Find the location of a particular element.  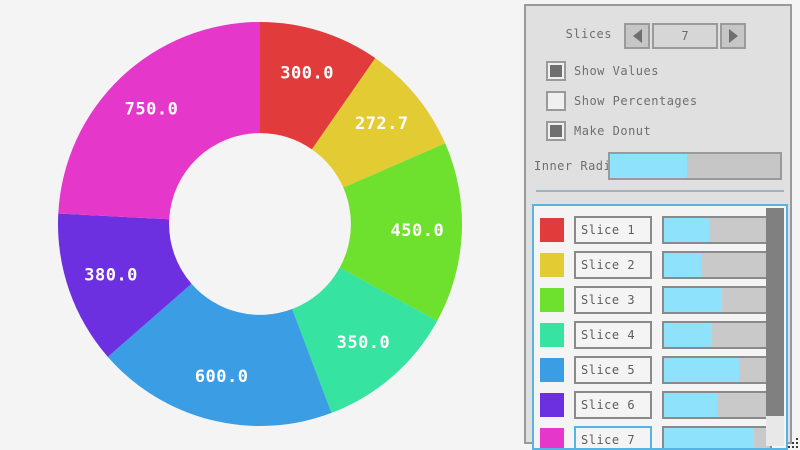

triangle-left-icon is located at coordinates (637, 36).